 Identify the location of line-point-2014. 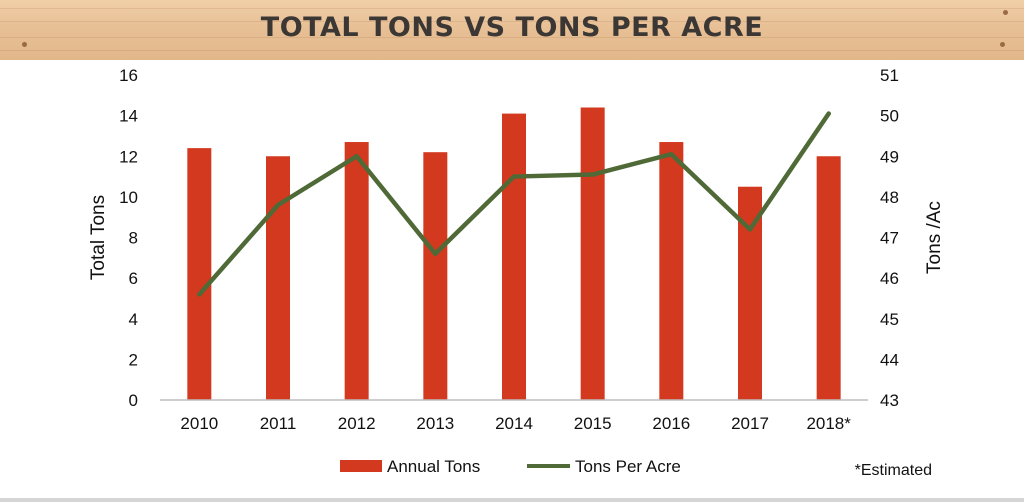
(514, 176).